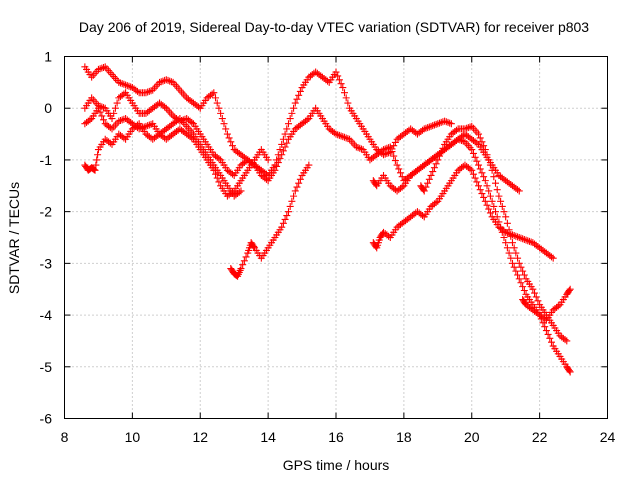  Describe the element at coordinates (46, 212) in the screenshot. I see `y-tick-label: -2` at that location.